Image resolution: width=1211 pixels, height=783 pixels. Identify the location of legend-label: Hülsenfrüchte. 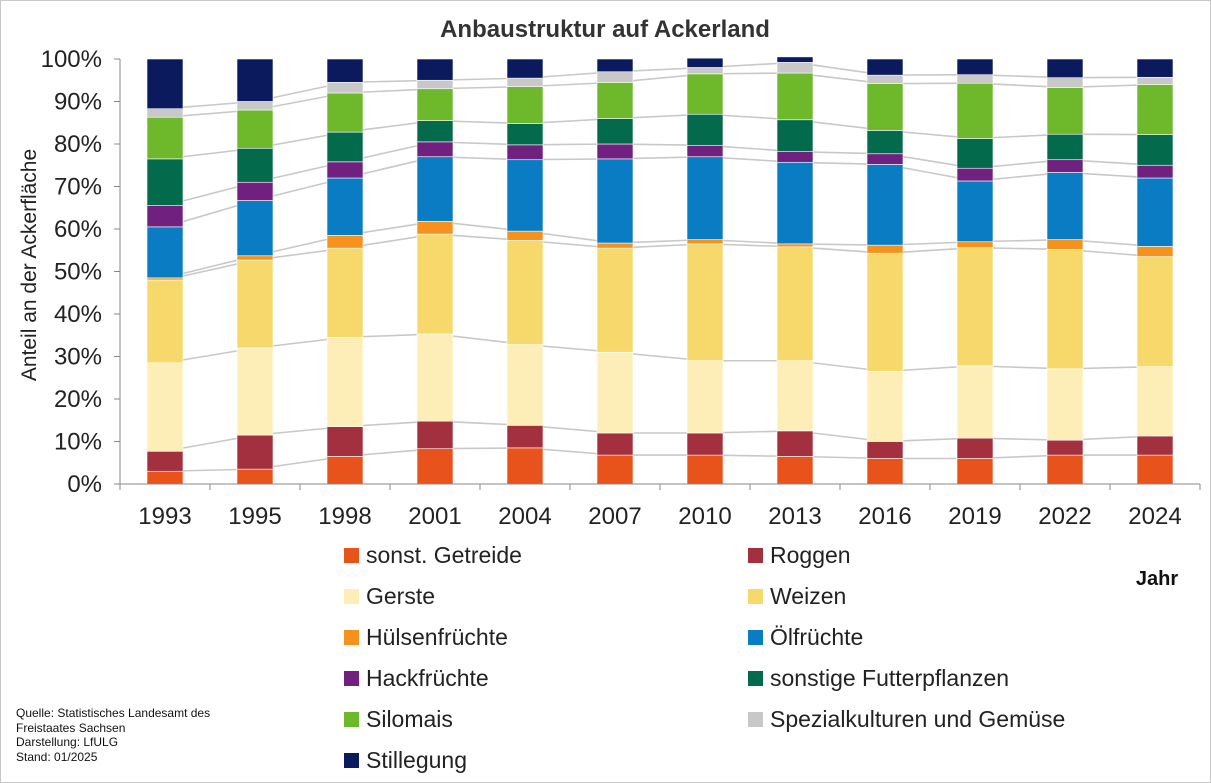
(437, 637).